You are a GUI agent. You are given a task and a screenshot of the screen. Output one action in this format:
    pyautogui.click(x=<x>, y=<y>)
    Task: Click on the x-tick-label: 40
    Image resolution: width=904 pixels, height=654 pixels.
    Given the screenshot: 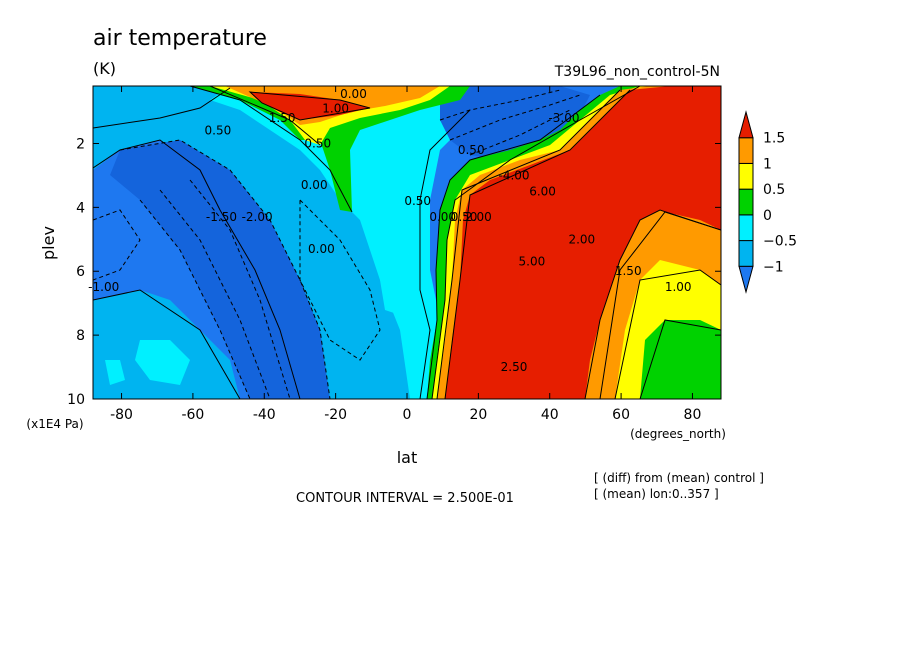 What is the action you would take?
    pyautogui.click(x=550, y=415)
    